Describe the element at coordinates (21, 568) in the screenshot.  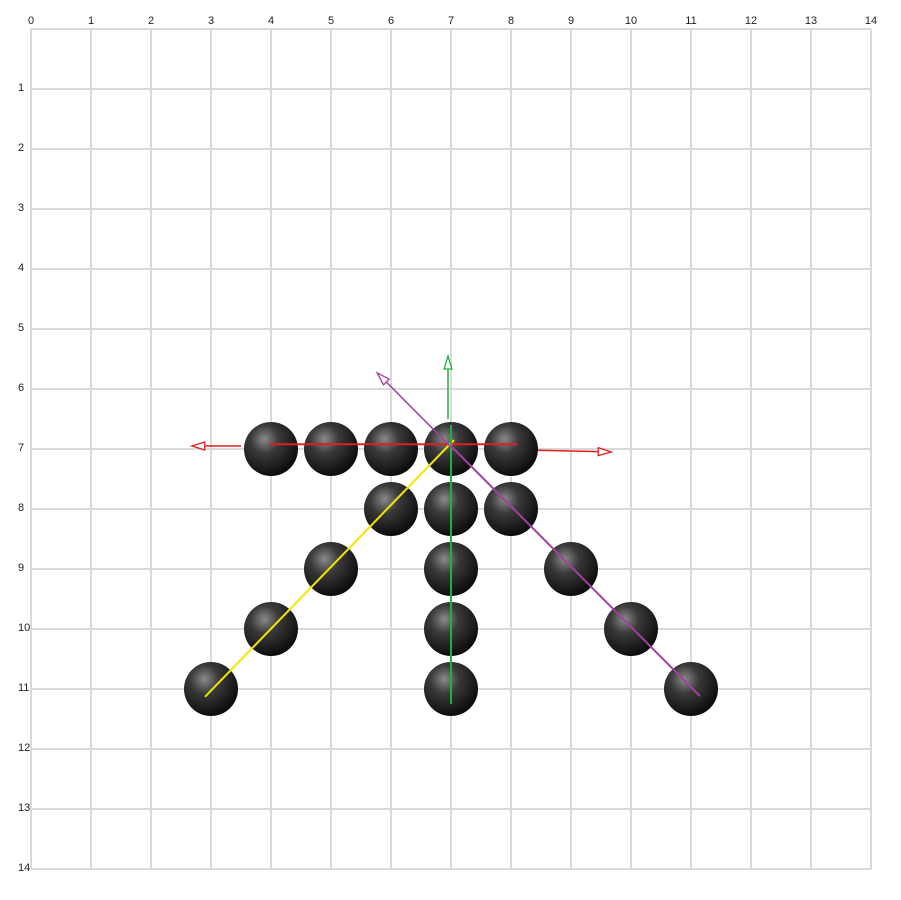
I see `row-label: 9` at that location.